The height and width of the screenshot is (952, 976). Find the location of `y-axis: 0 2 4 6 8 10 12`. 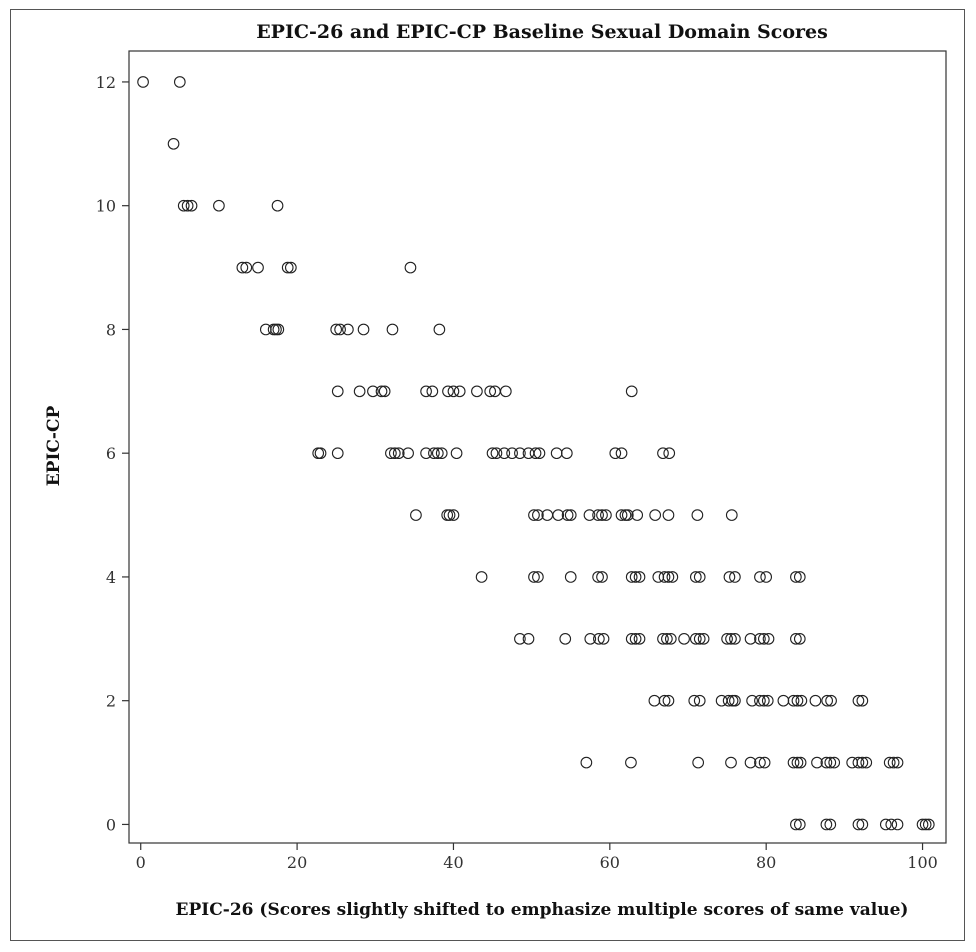

y-axis: 0 2 4 6 8 10 12 is located at coordinates (112, 453).